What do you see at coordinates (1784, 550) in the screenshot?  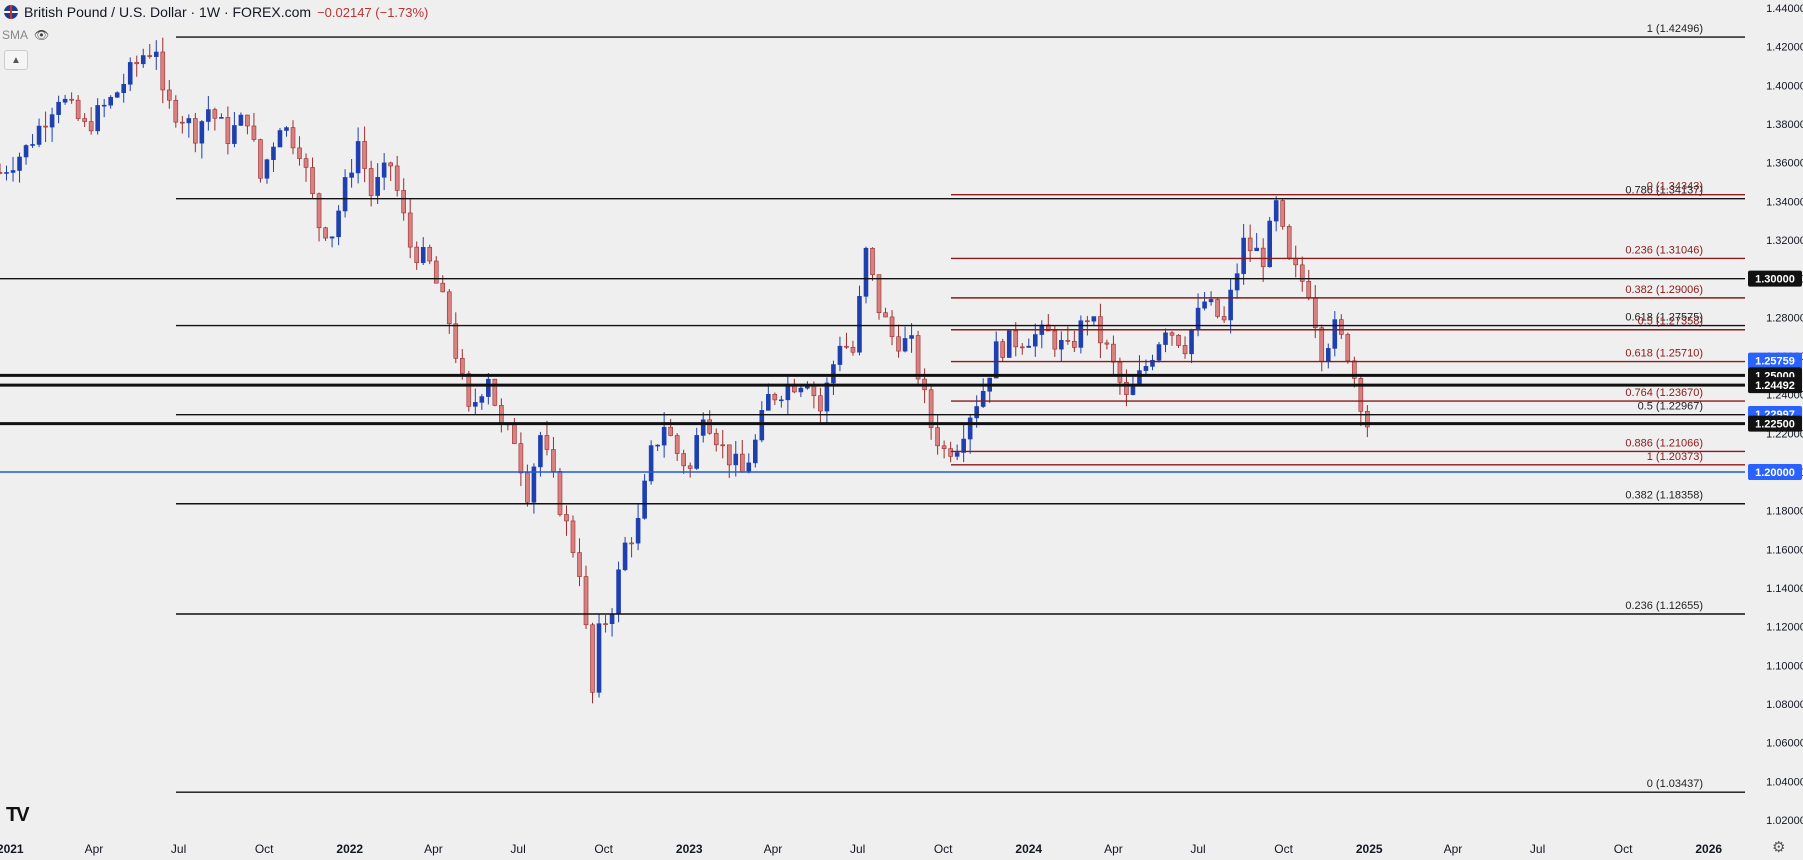 I see `price-tick-label: 1.16000` at bounding box center [1784, 550].